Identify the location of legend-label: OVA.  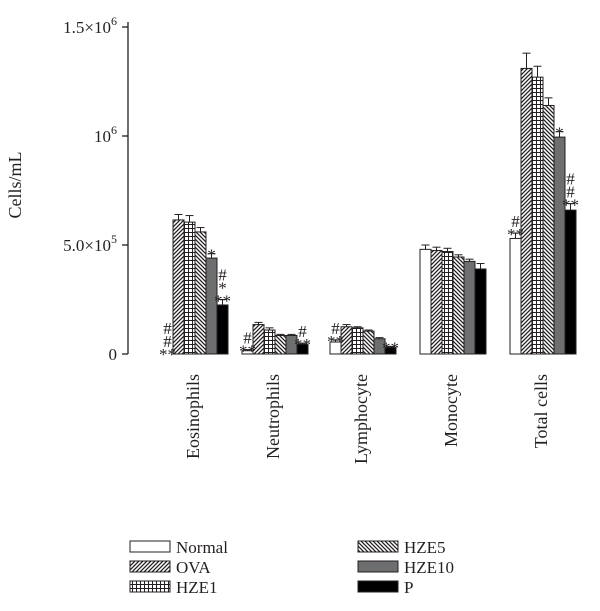
(193, 567).